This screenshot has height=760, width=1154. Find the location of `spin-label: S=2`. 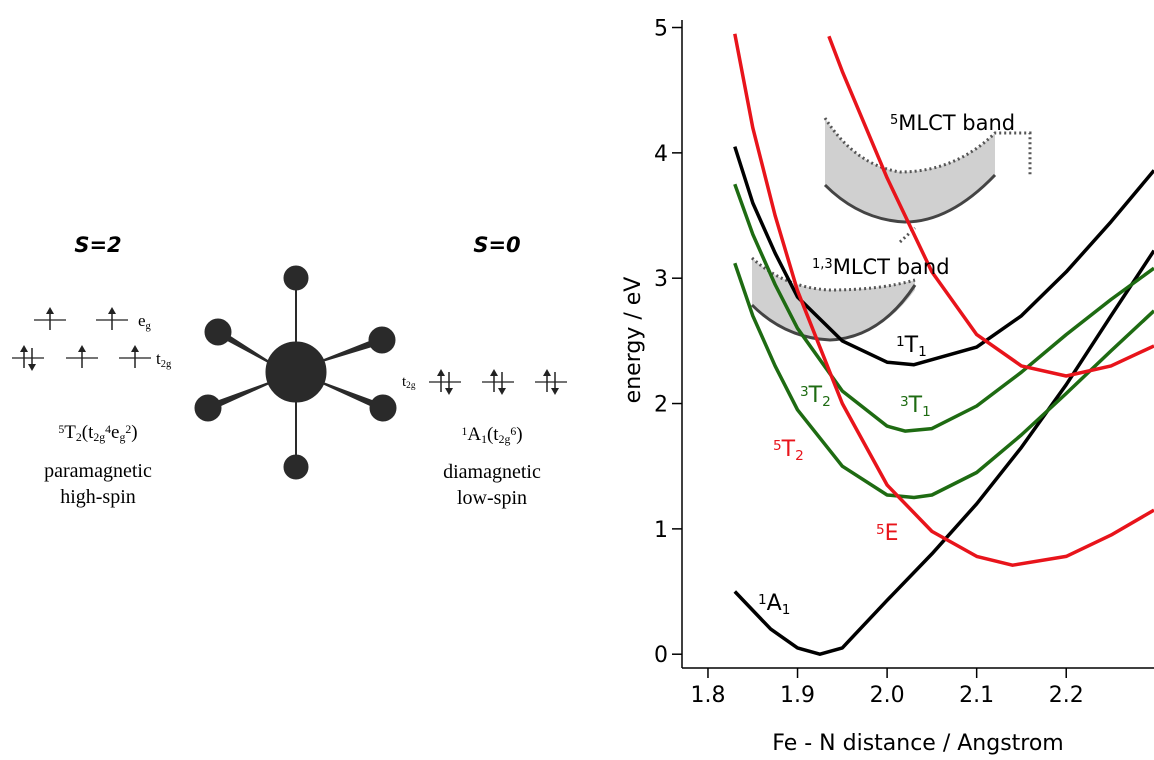

spin-label: S=2 is located at coordinates (97, 245).